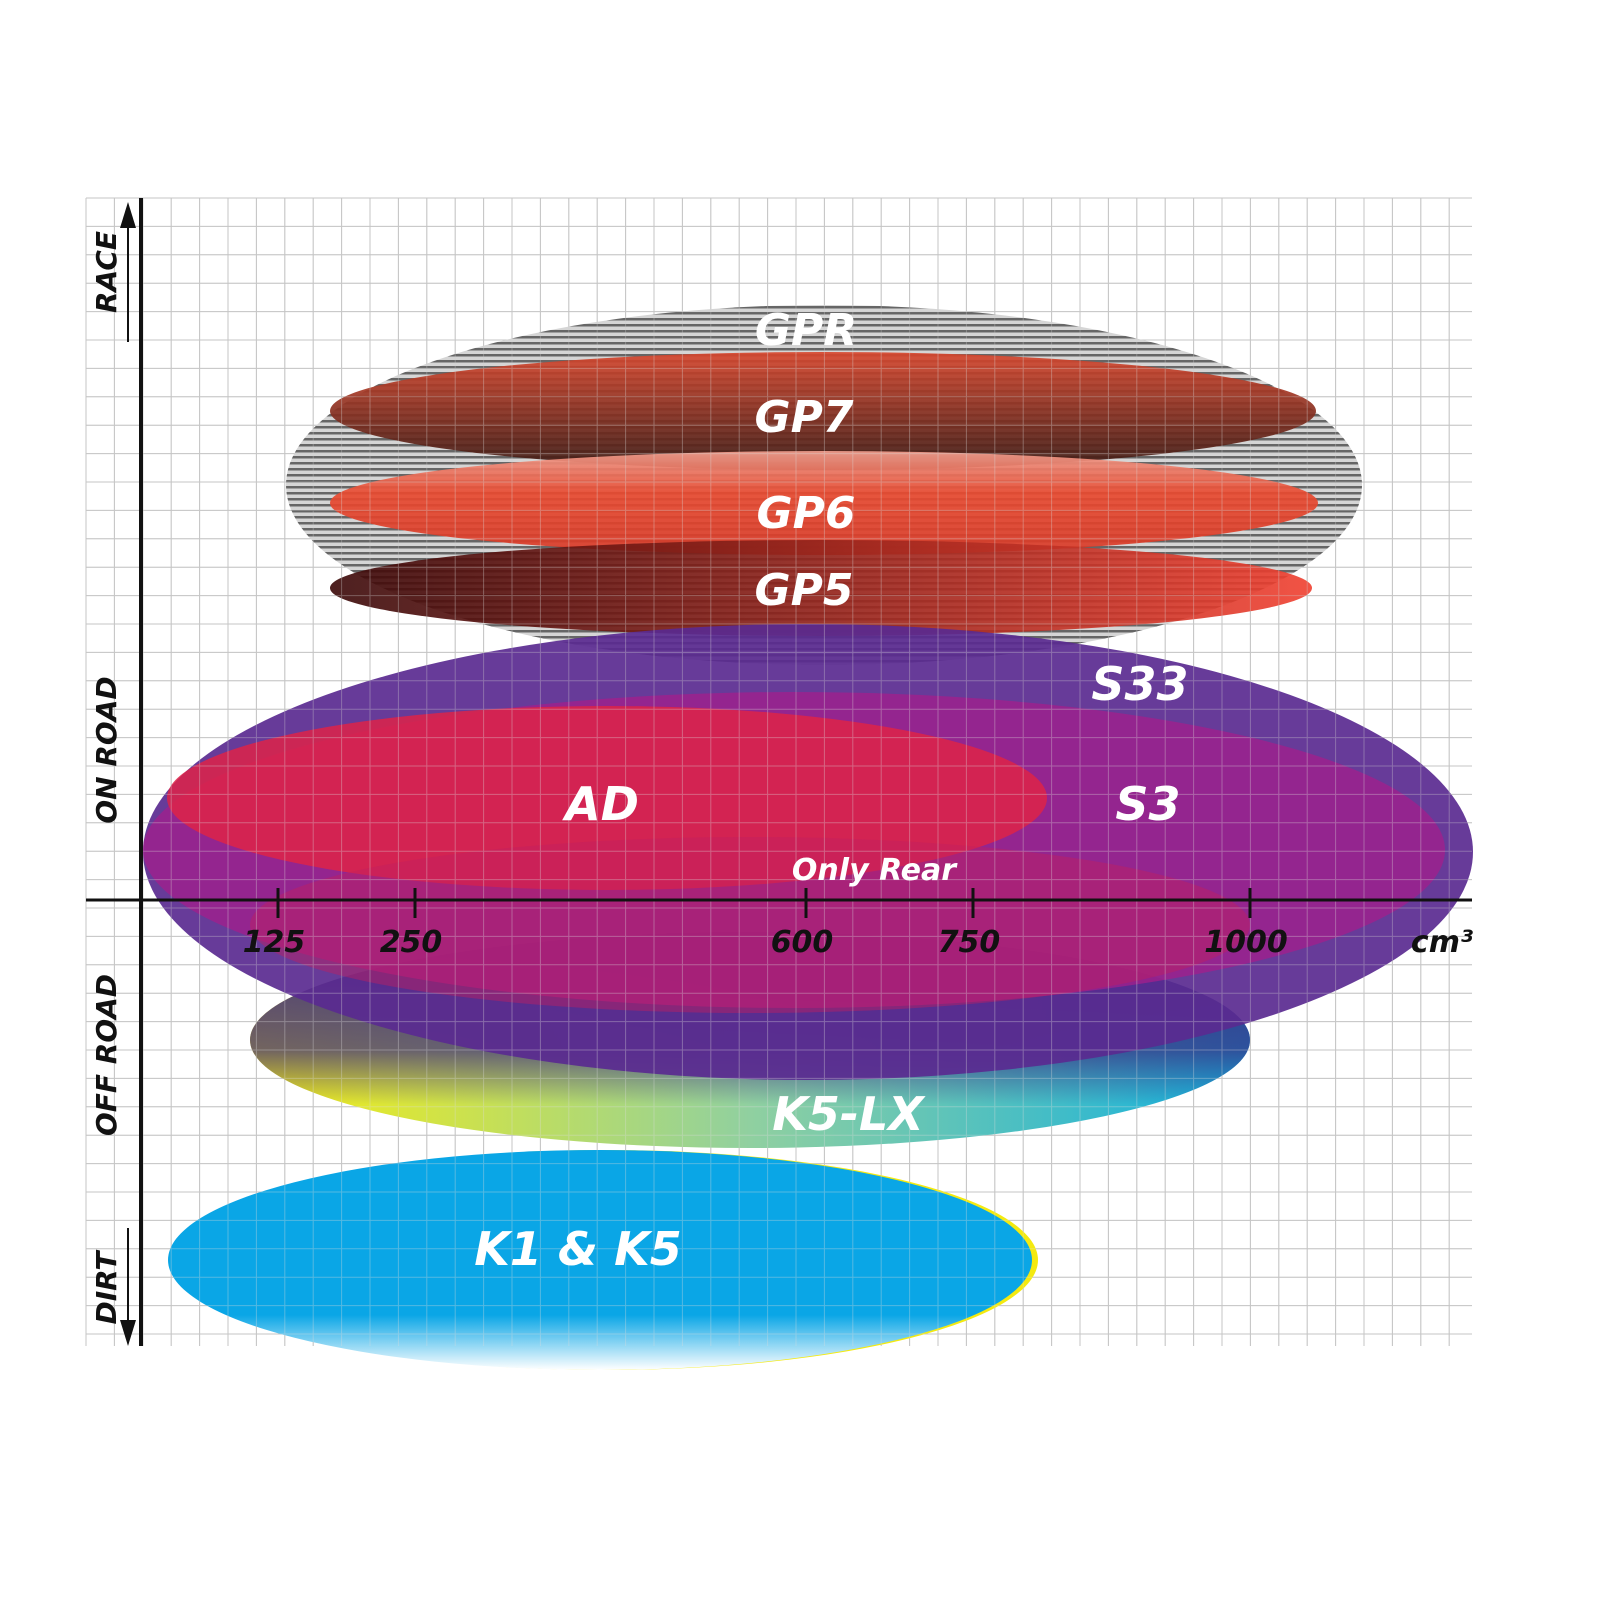  Describe the element at coordinates (106, 272) in the screenshot. I see `y-label-race: RACE` at that location.